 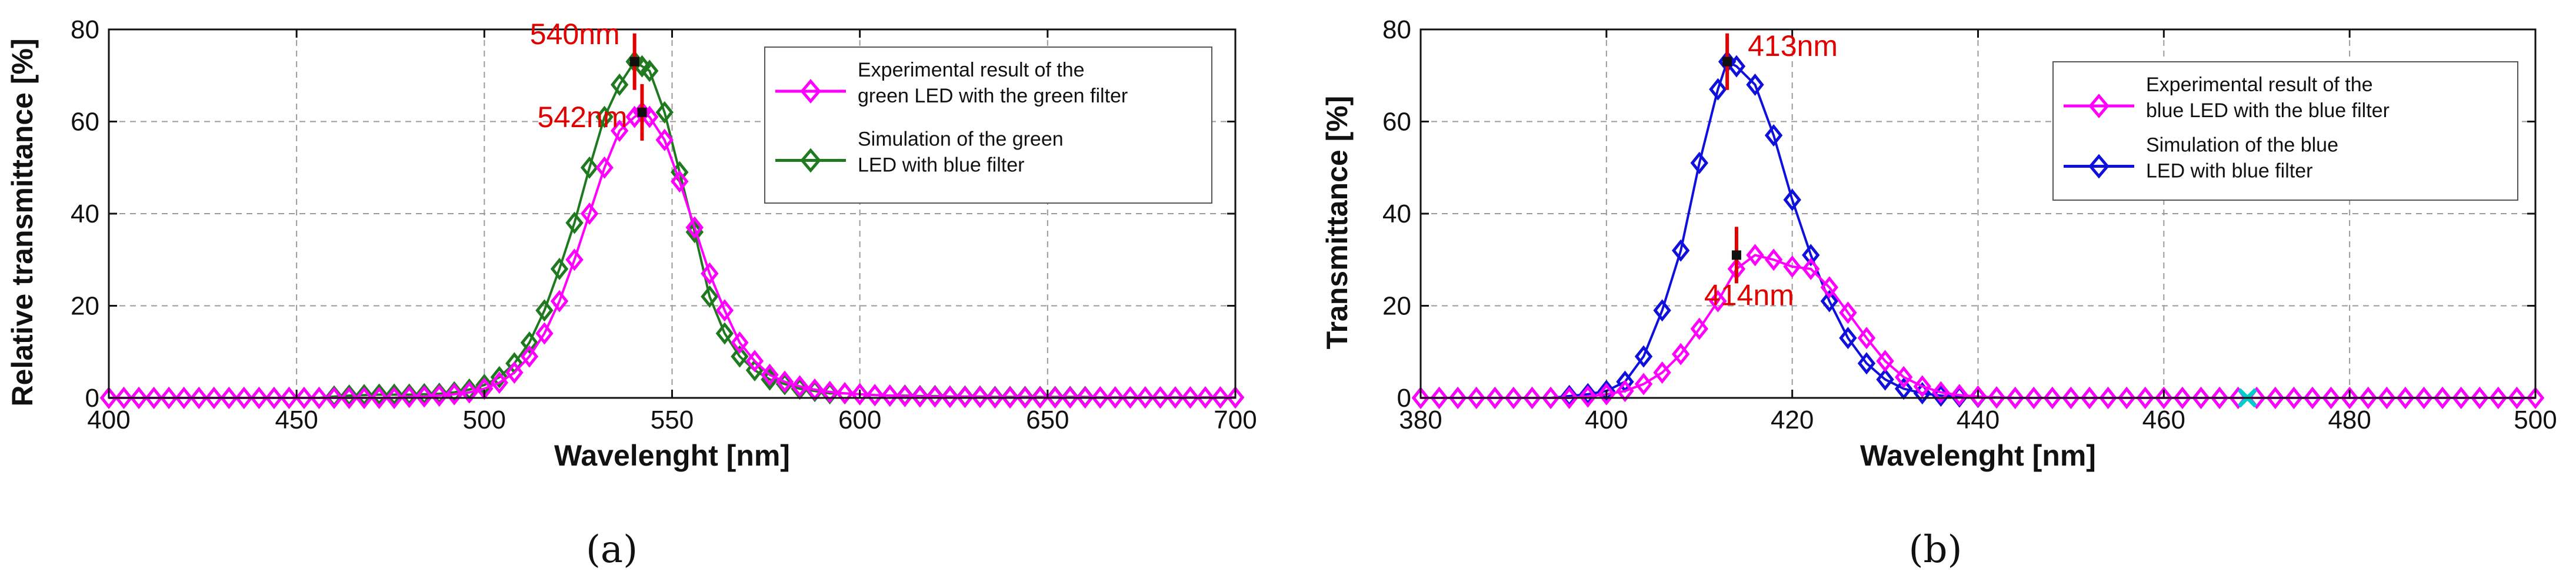 What do you see at coordinates (612, 550) in the screenshot?
I see `panel-label: (a)` at bounding box center [612, 550].